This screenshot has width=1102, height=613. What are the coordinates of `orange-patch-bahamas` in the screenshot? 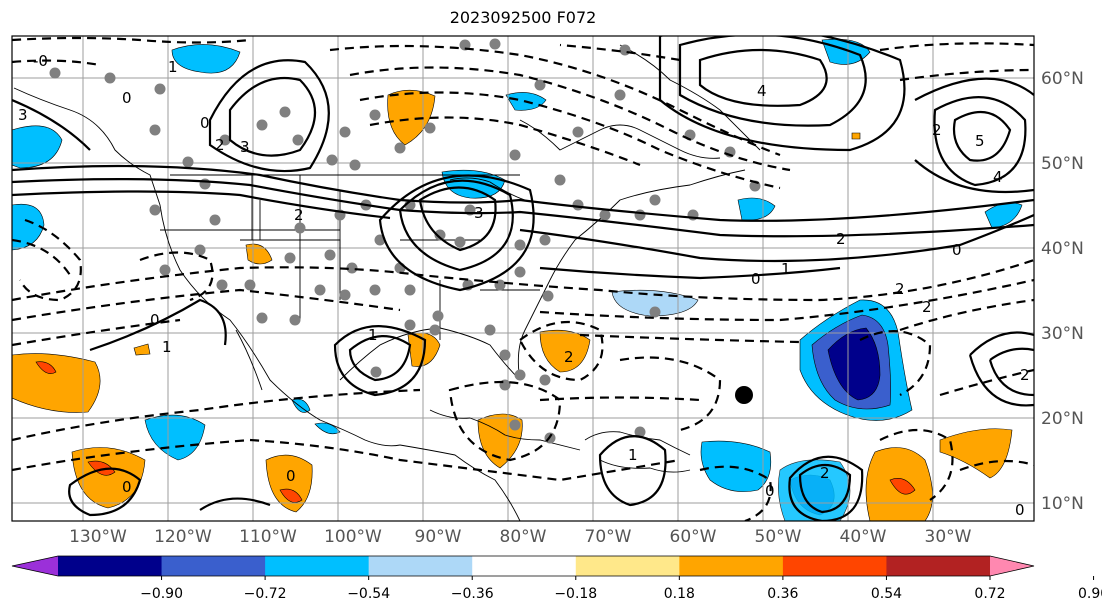 It's located at (565, 351).